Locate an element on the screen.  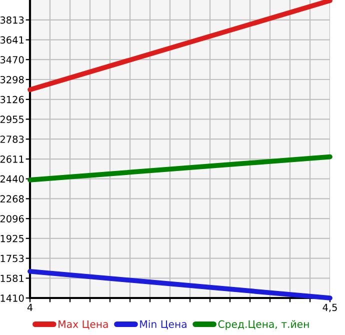
y-tick-label: 1753 is located at coordinates (12, 258).